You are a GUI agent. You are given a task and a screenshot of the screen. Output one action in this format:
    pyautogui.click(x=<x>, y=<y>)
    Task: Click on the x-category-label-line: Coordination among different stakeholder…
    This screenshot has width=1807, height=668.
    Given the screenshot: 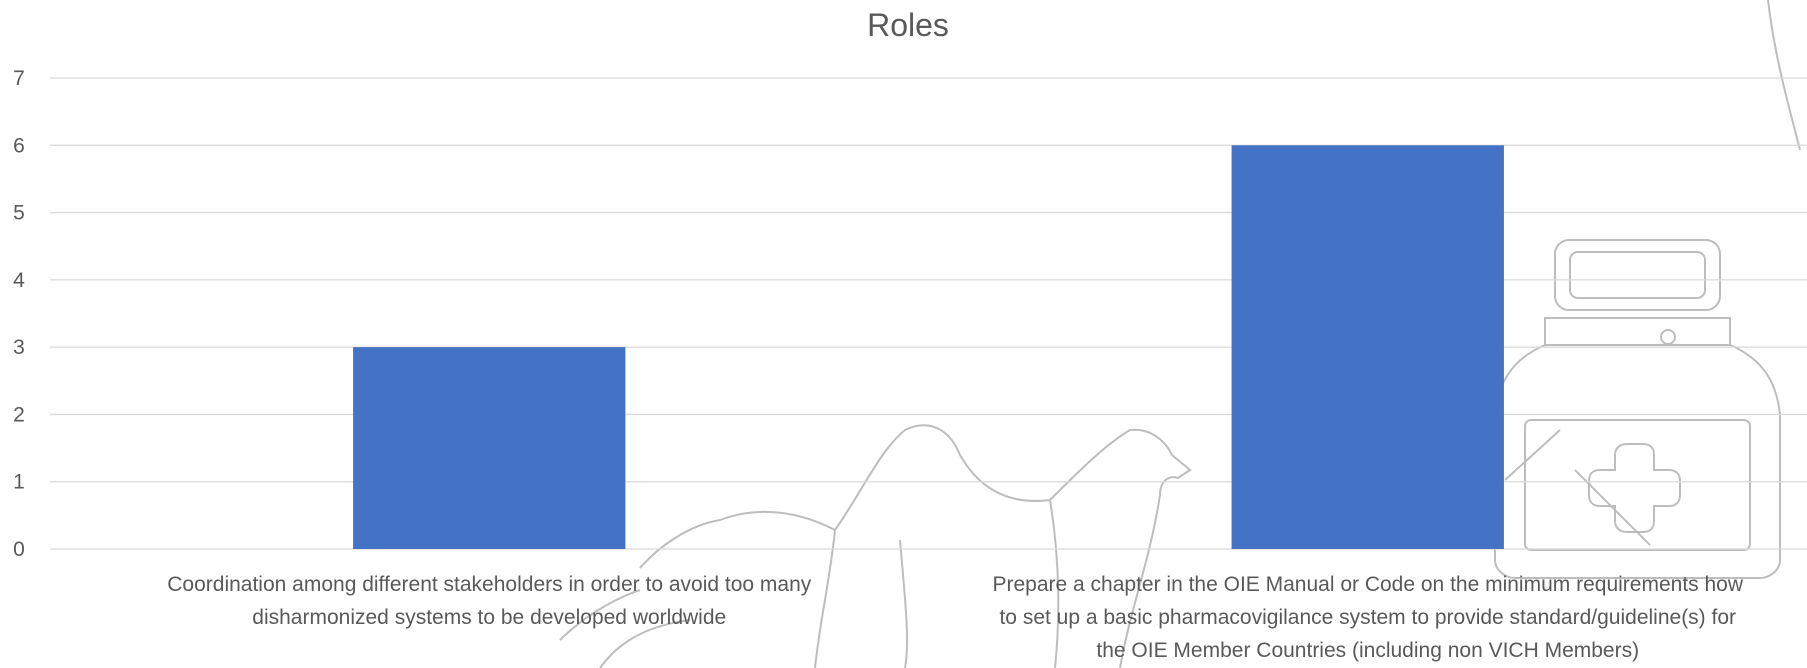 What is the action you would take?
    pyautogui.click(x=489, y=584)
    